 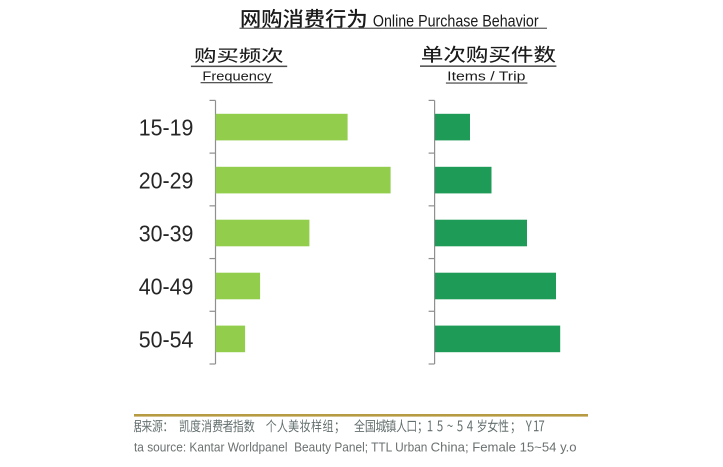 What do you see at coordinates (166, 181) in the screenshot?
I see `svg-text: 20-29` at bounding box center [166, 181].